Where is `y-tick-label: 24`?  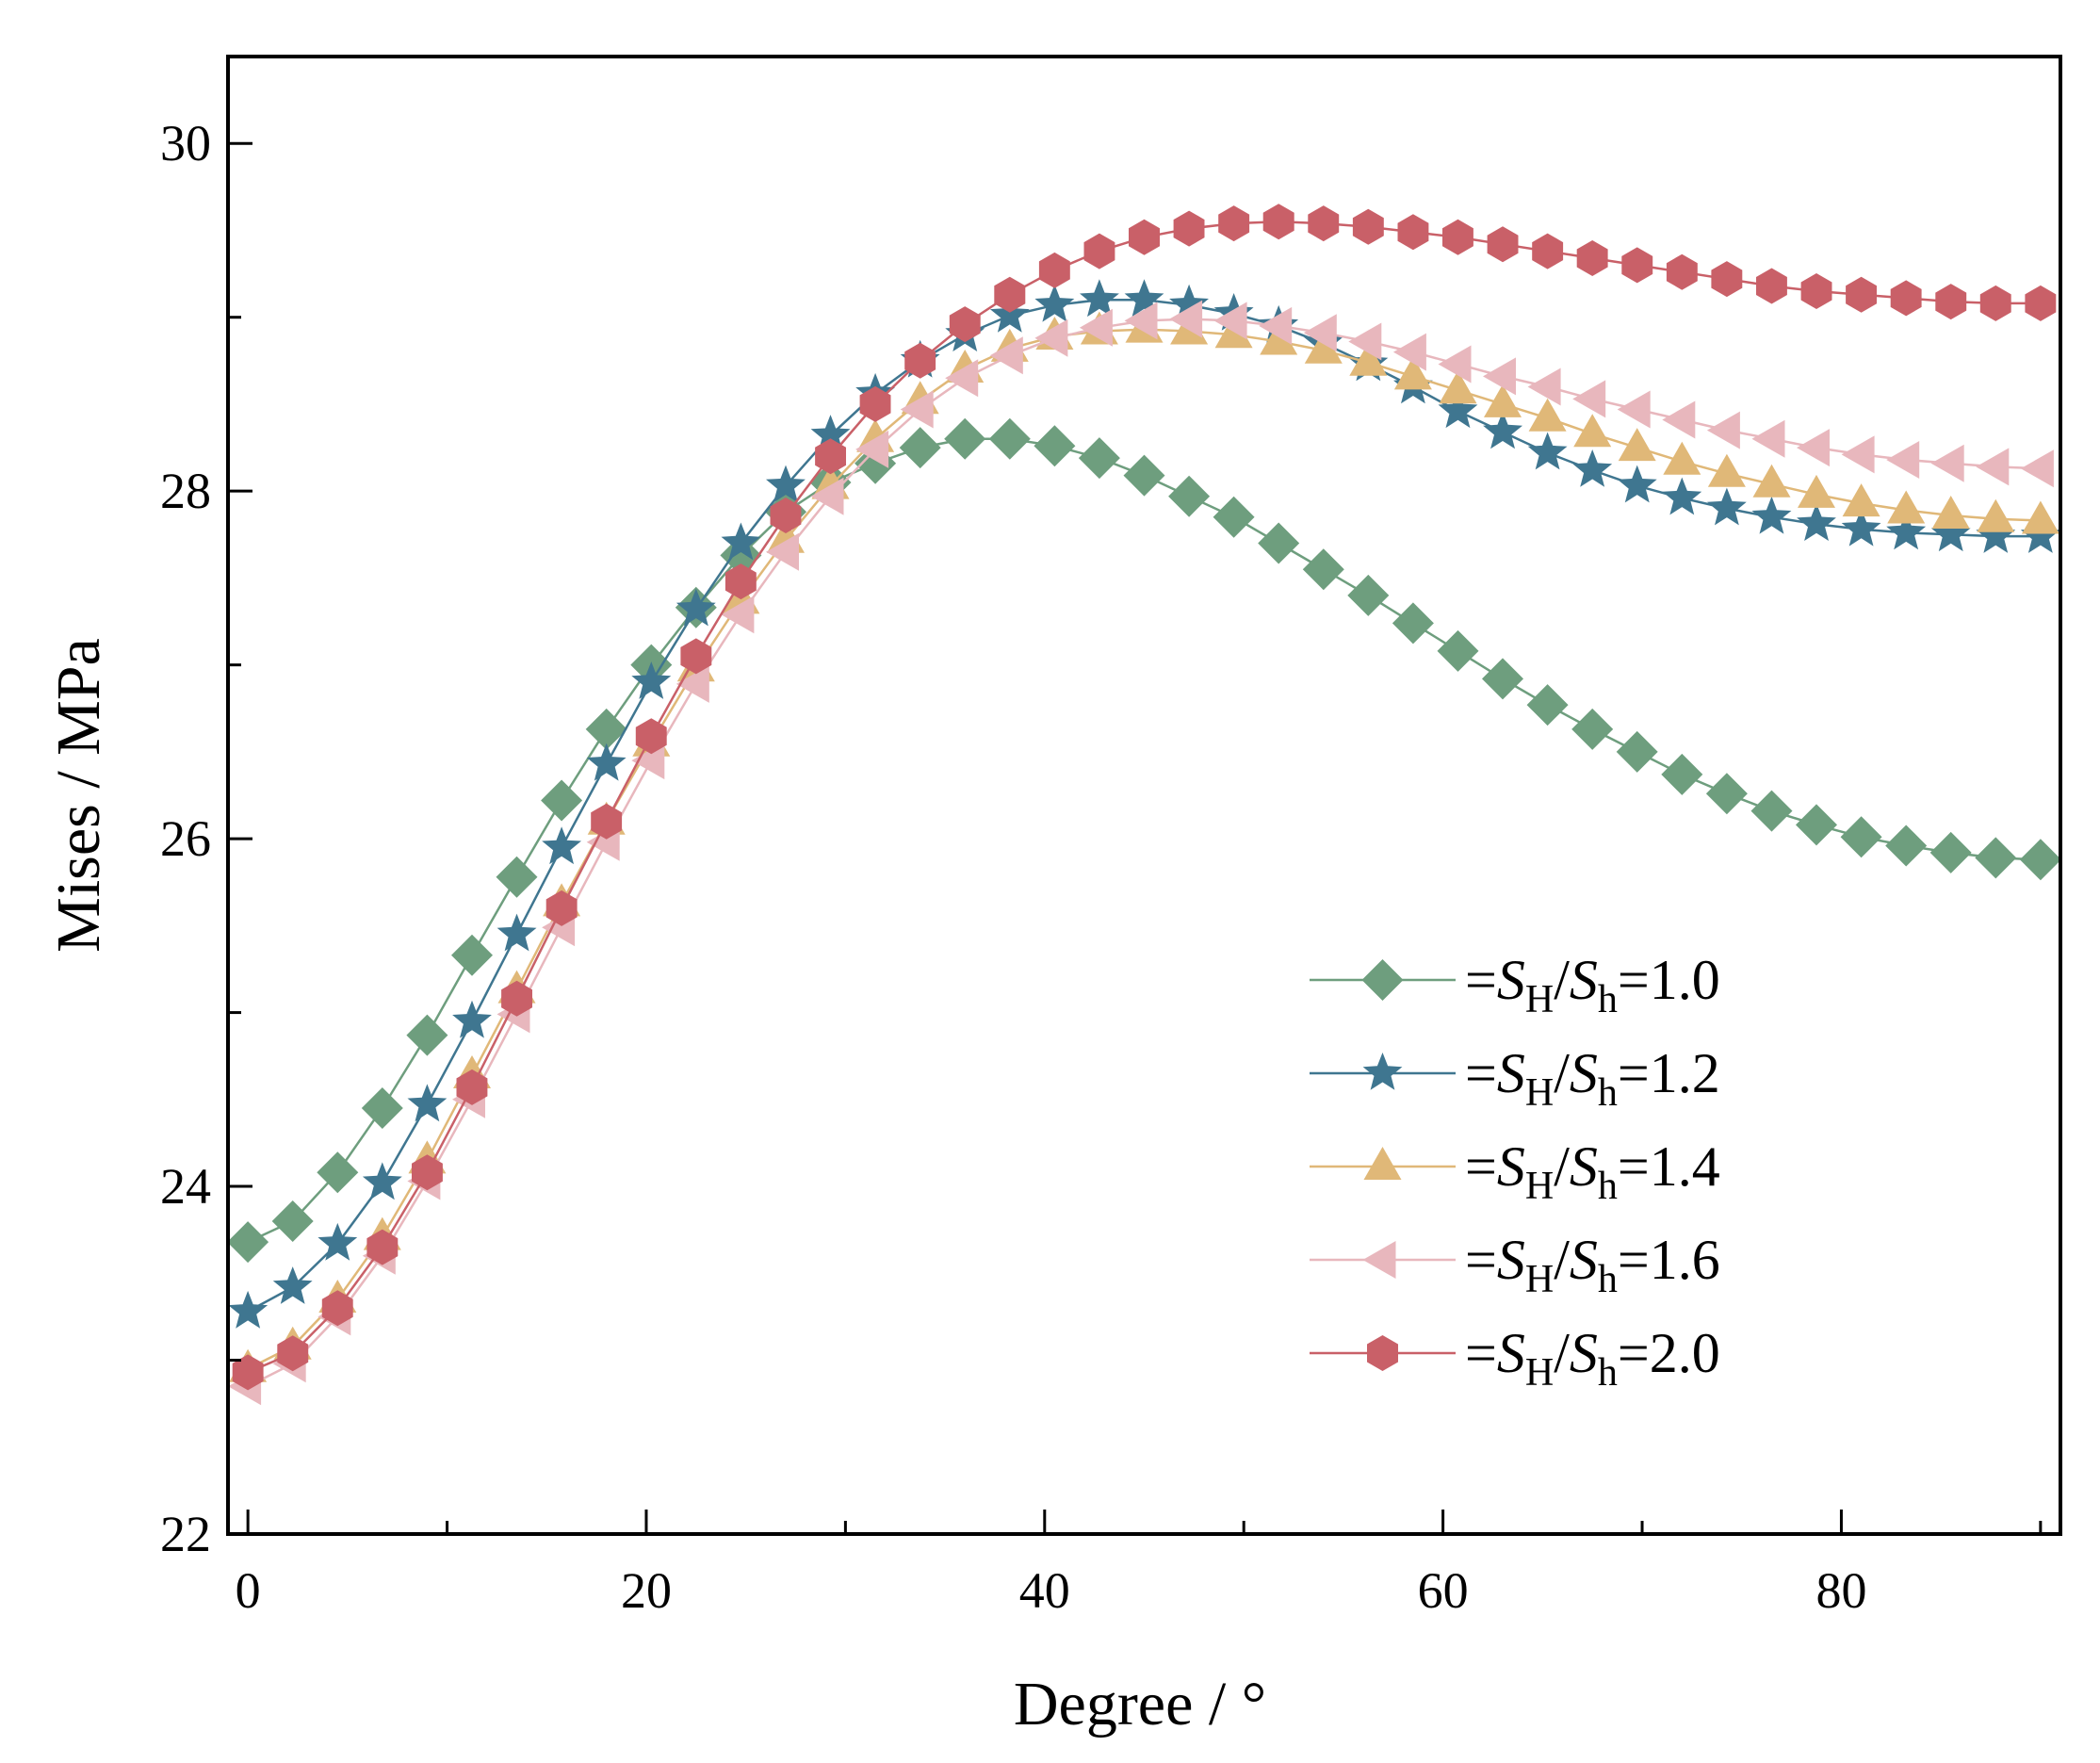 y-tick-label: 24 is located at coordinates (185, 1186).